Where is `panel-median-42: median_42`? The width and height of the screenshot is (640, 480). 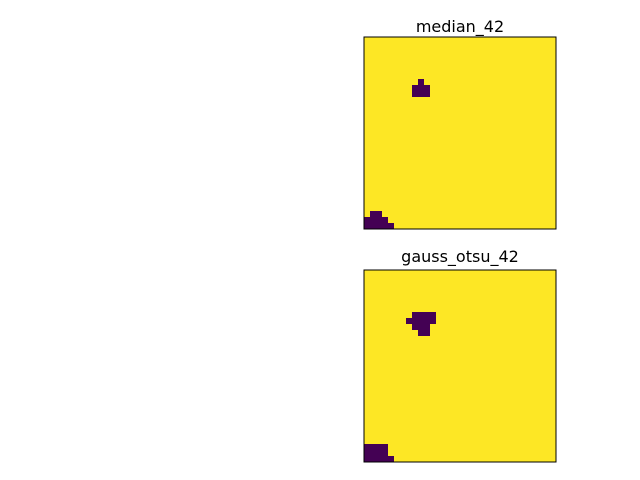
panel-median-42: median_42 is located at coordinates (460, 123).